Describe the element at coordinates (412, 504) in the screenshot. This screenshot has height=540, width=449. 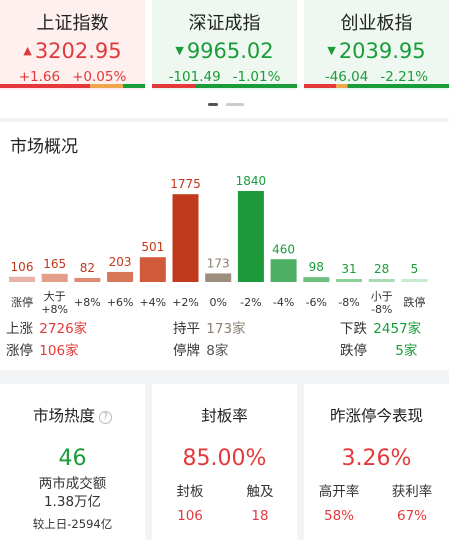
I see `profit-rate-stat: 获利率 67%` at that location.